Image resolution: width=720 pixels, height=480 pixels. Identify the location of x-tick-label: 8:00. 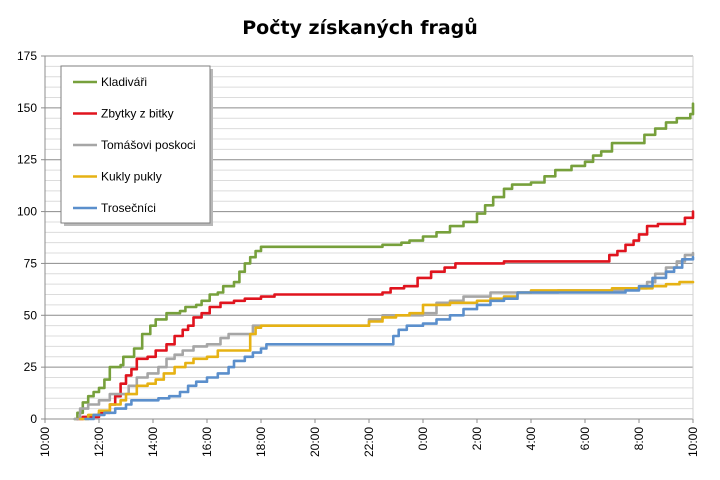
(639, 439).